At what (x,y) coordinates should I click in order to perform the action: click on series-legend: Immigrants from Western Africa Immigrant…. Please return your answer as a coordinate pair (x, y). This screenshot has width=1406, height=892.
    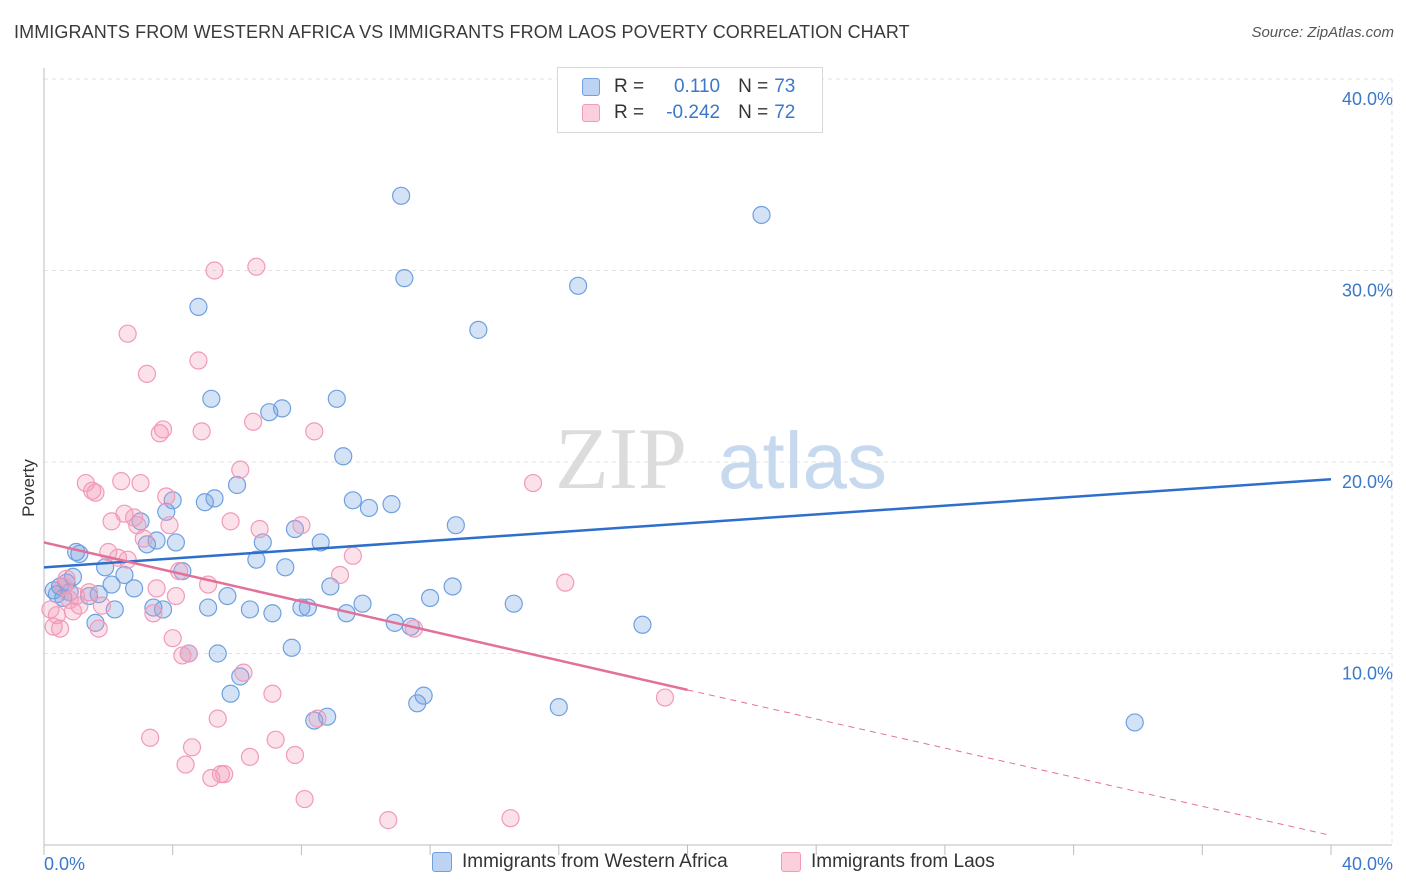
    Looking at the image, I should click on (703, 865).